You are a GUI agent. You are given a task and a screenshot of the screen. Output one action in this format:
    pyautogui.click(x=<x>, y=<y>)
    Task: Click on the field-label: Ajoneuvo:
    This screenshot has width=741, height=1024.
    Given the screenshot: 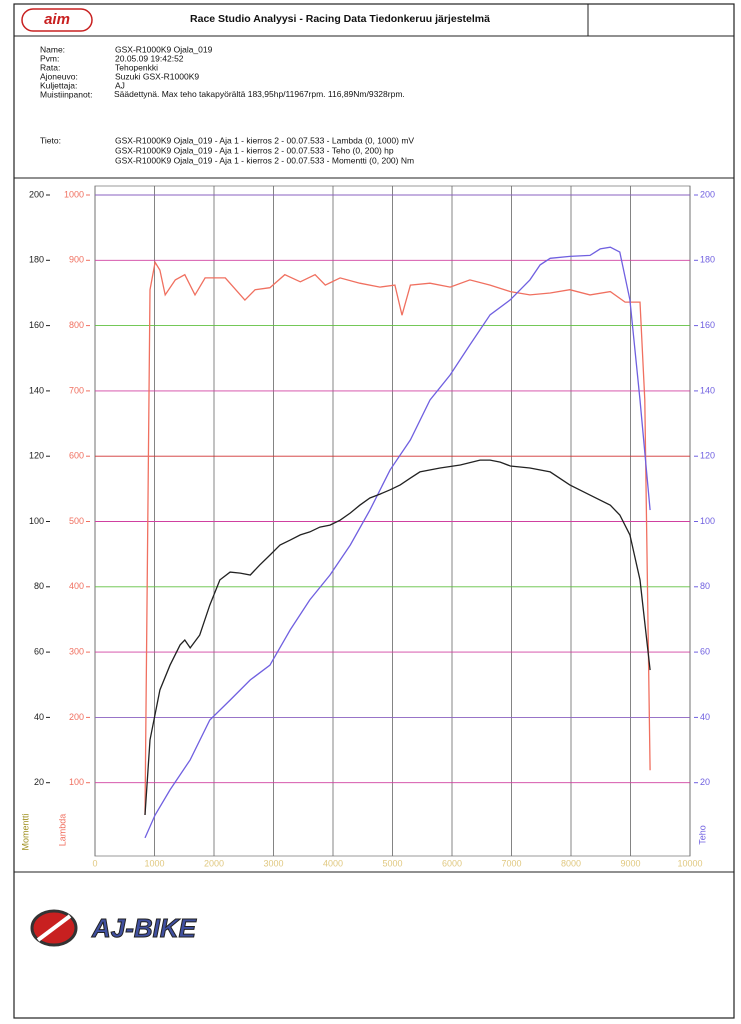 What is the action you would take?
    pyautogui.click(x=59, y=76)
    